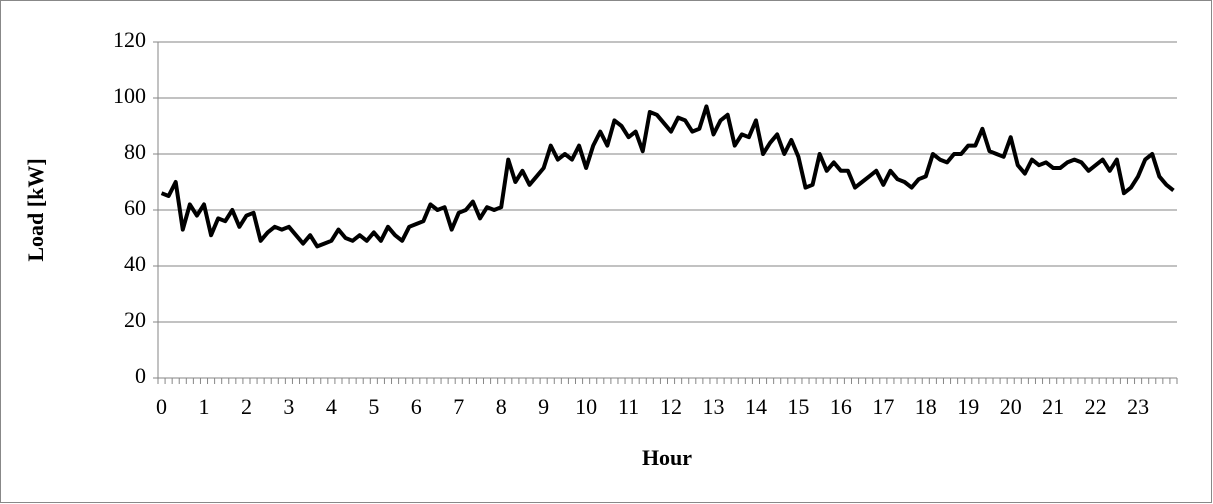 Image resolution: width=1213 pixels, height=504 pixels. Describe the element at coordinates (373, 406) in the screenshot. I see `x-tick-label: 5` at that location.